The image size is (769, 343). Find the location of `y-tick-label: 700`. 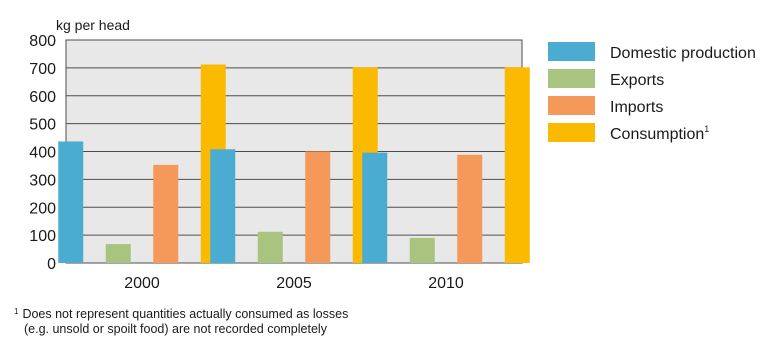

y-tick-label: 700 is located at coordinates (42, 69).